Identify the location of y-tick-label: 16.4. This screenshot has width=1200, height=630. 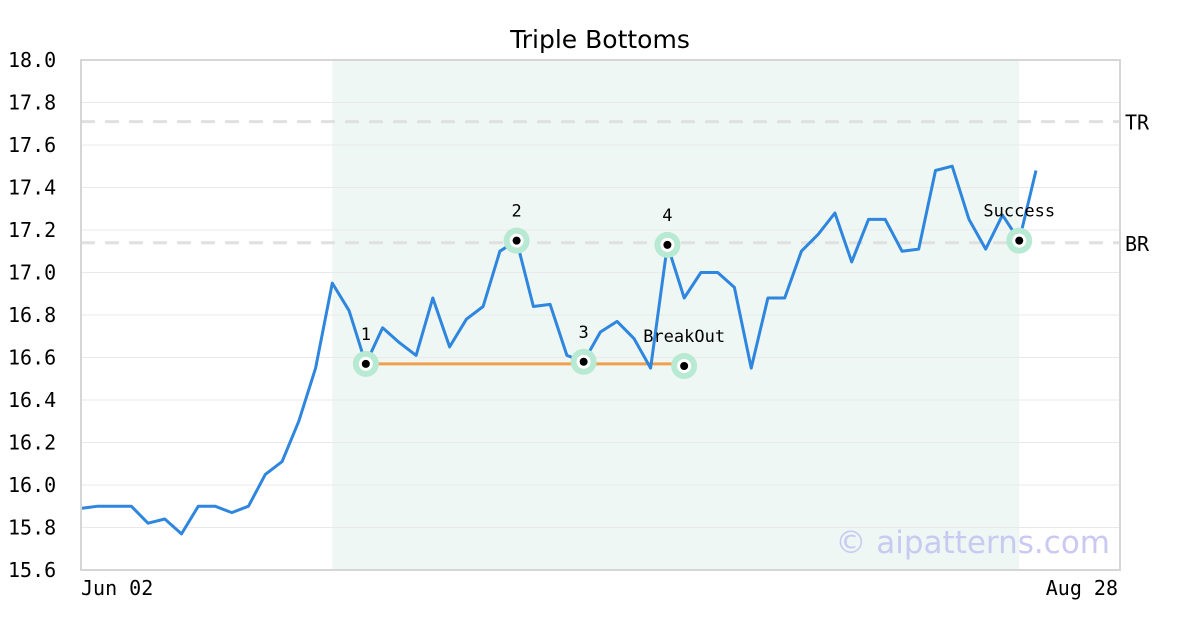
(32, 400).